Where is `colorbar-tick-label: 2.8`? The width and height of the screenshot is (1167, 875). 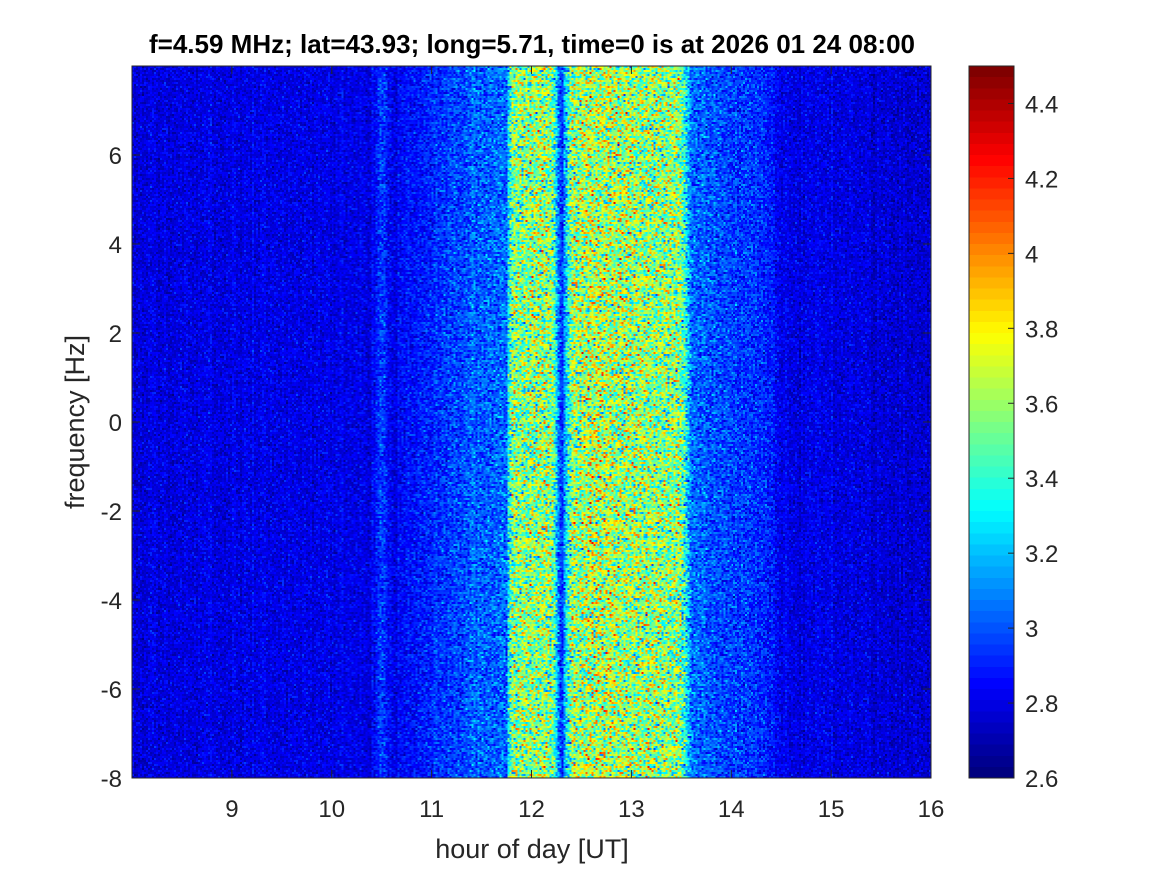 colorbar-tick-label: 2.8 is located at coordinates (1041, 704).